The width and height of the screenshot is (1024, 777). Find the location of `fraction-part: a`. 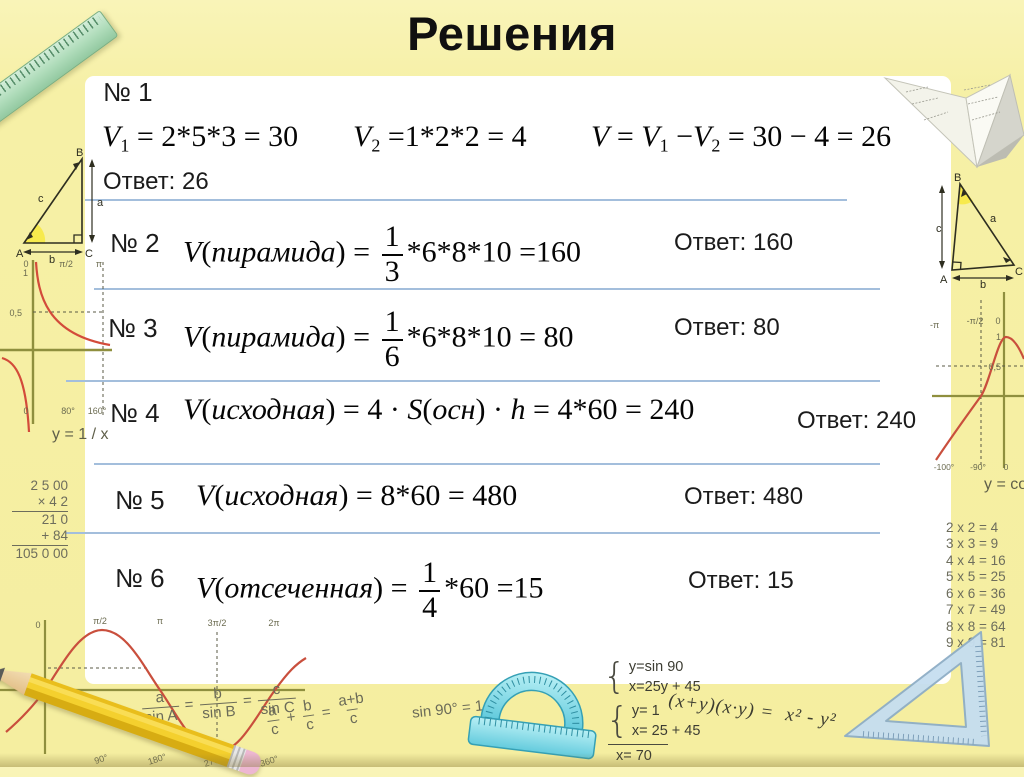

fraction-part: a is located at coordinates (272, 710).